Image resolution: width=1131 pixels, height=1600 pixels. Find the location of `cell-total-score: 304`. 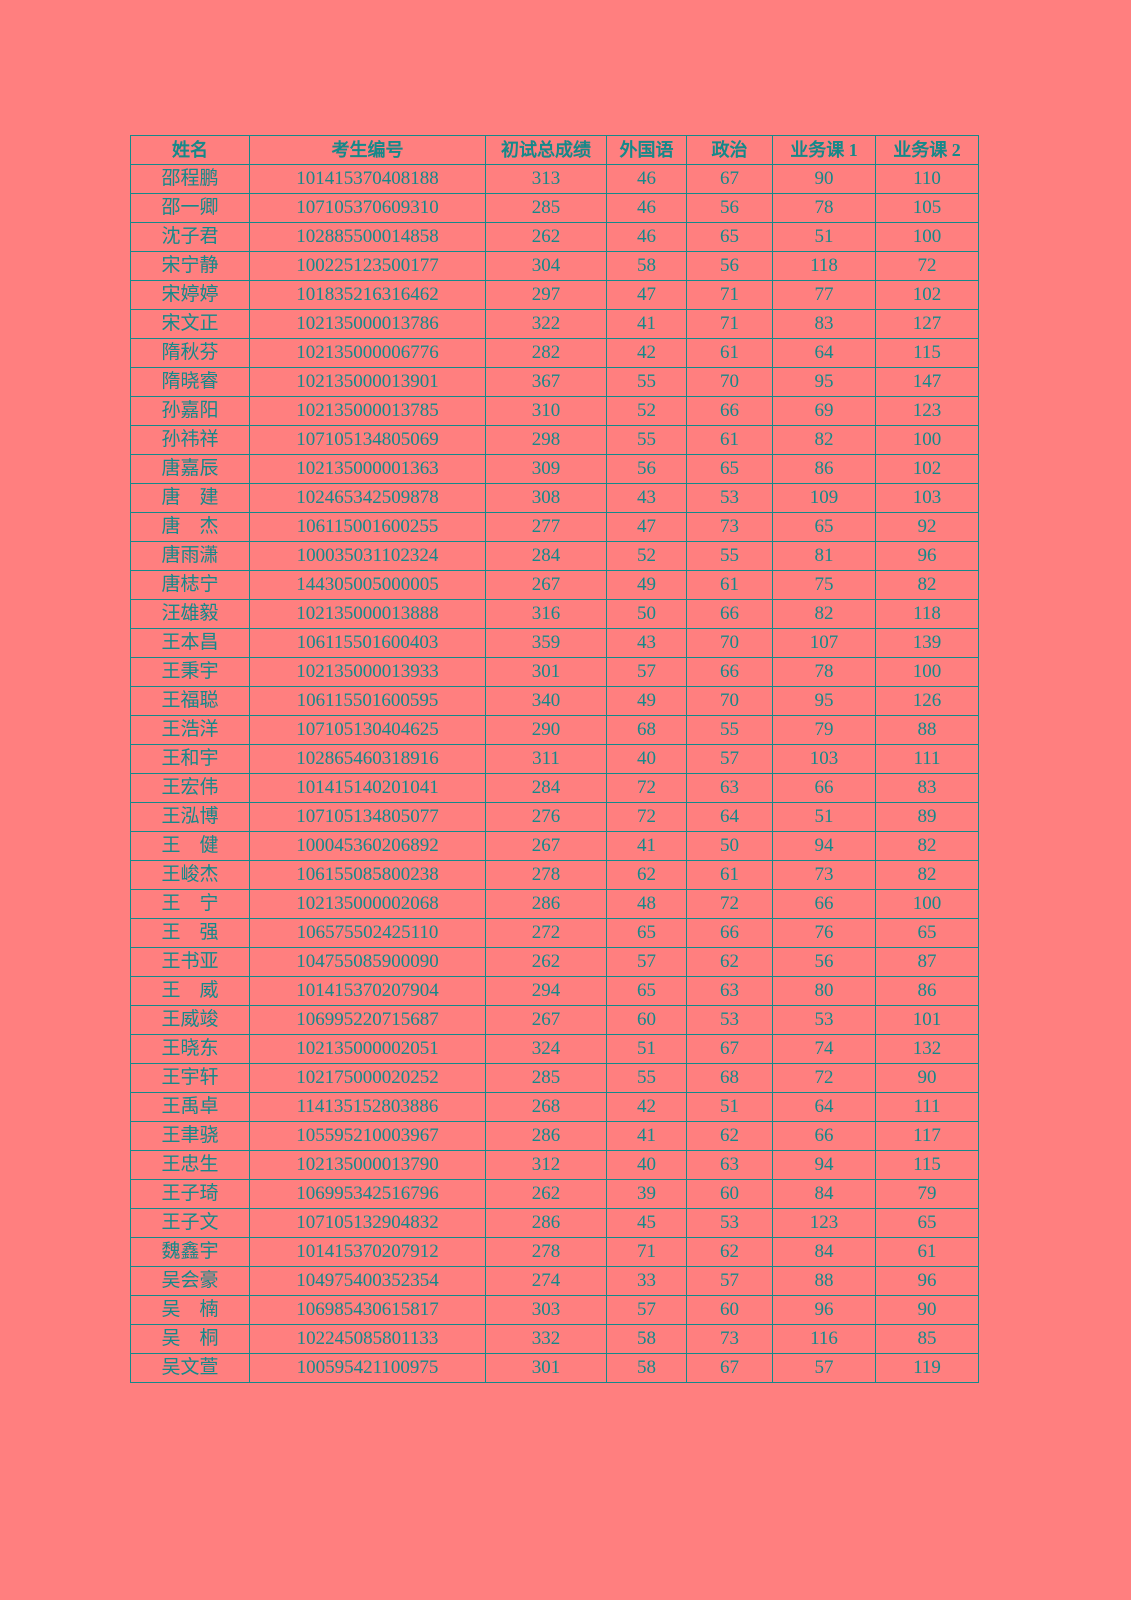

cell-total-score: 304 is located at coordinates (546, 266).